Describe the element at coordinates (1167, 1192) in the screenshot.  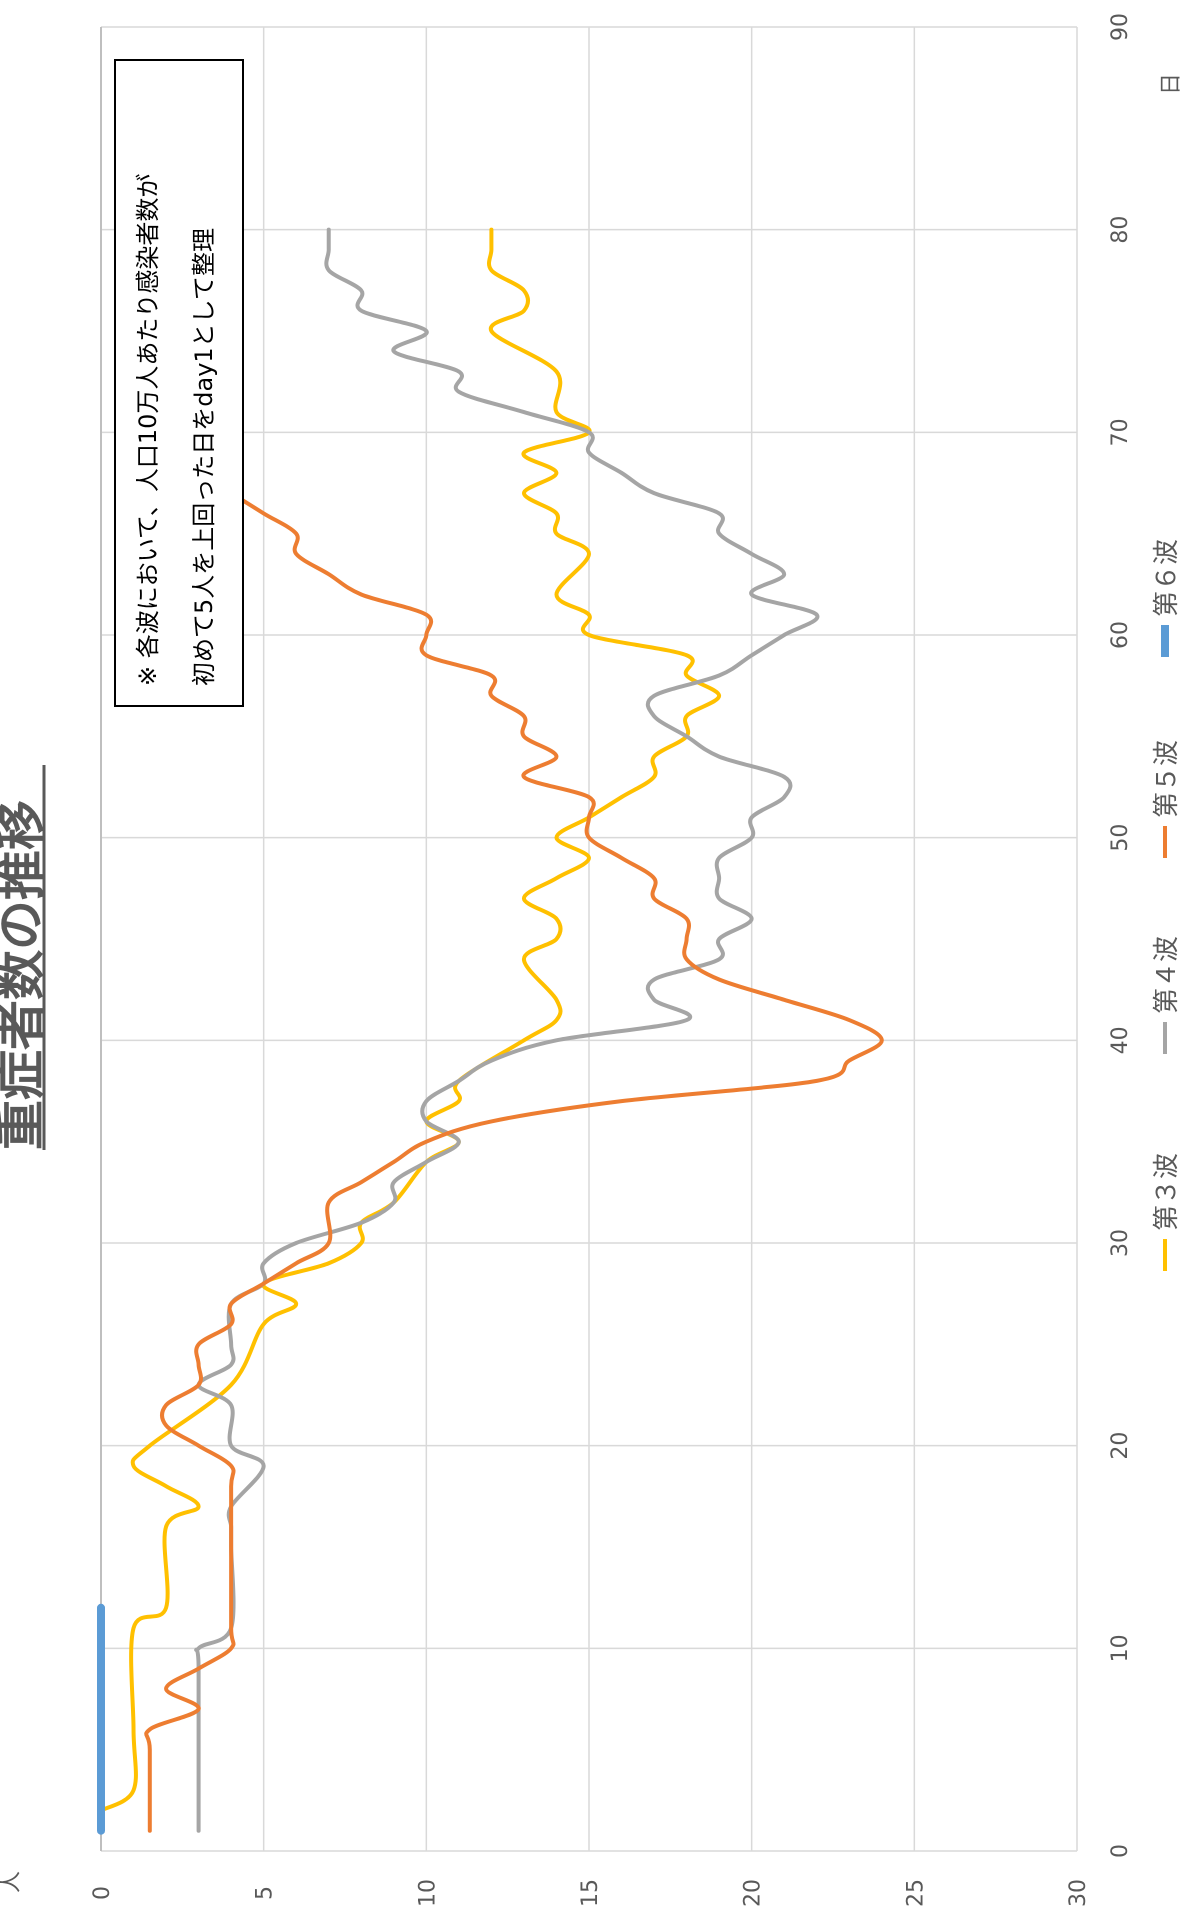
I see `legend-label: 第３波` at that location.